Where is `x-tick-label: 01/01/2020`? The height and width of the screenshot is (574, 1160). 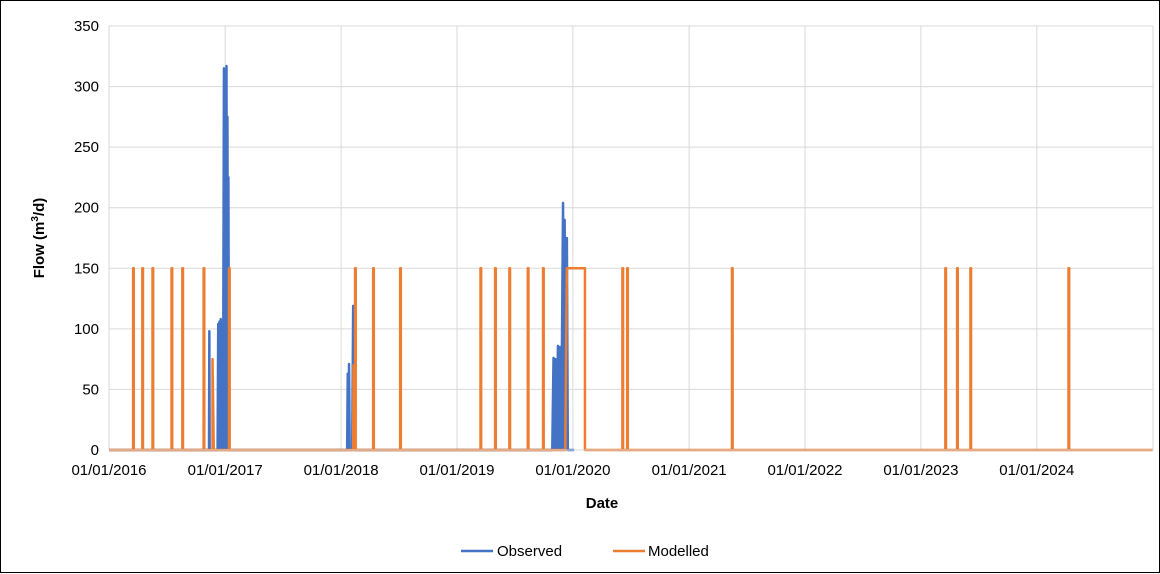
x-tick-label: 01/01/2020 is located at coordinates (572, 470).